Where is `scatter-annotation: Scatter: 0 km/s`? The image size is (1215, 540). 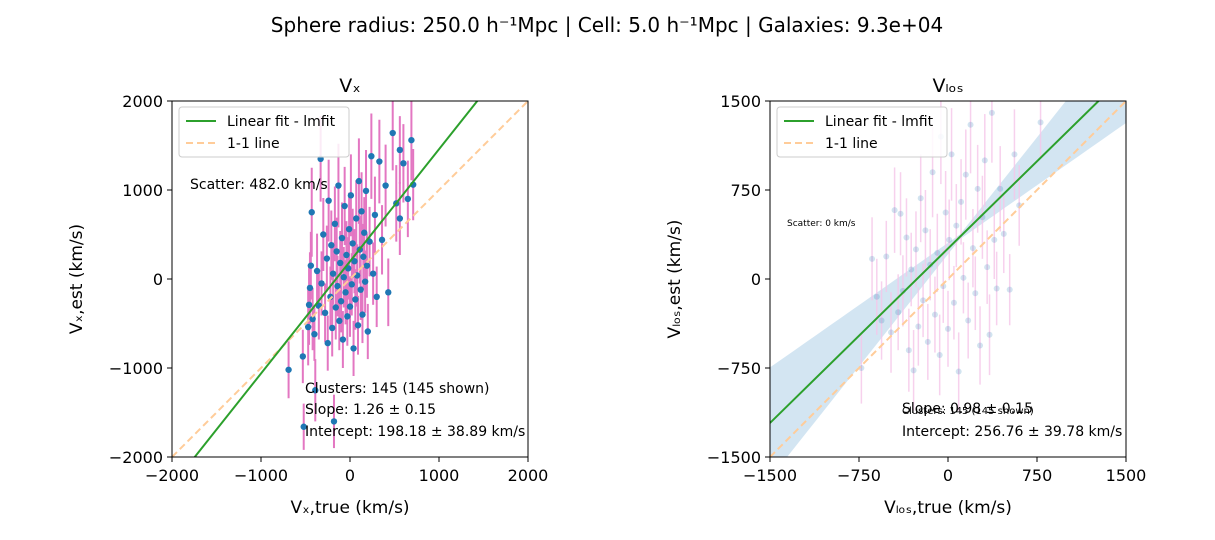 scatter-annotation: Scatter: 0 km/s is located at coordinates (821, 224).